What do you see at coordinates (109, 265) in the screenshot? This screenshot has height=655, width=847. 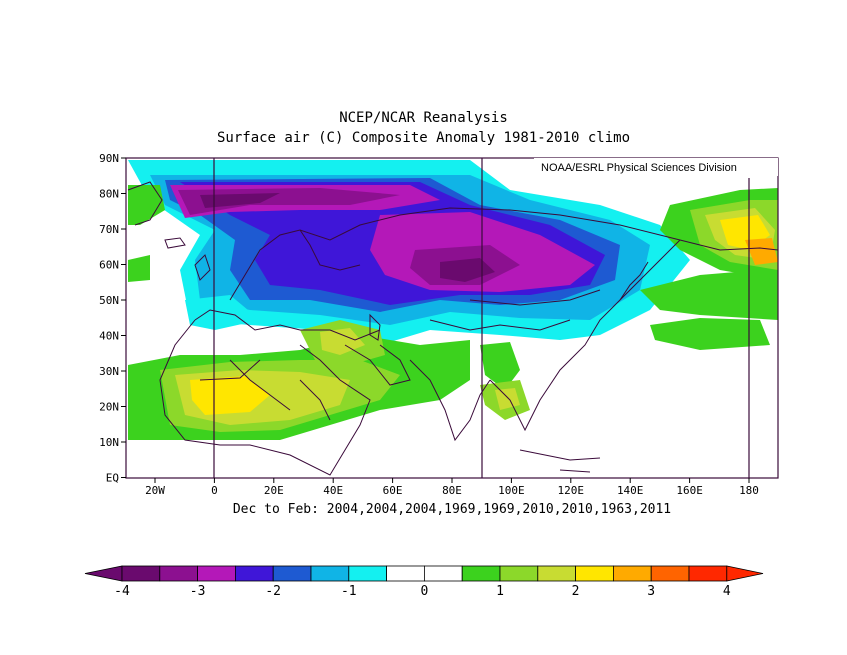 I see `lat-label: 60N` at bounding box center [109, 265].